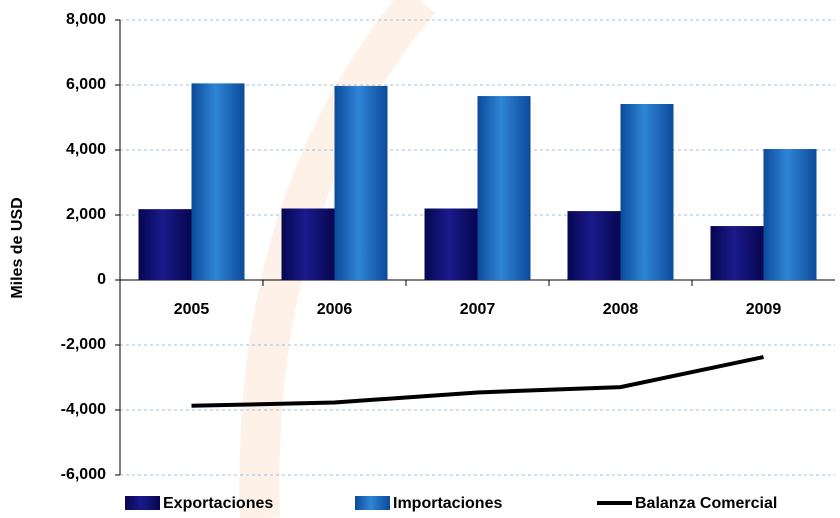  Describe the element at coordinates (335, 309) in the screenshot. I see `x-tick-label: 2006` at that location.